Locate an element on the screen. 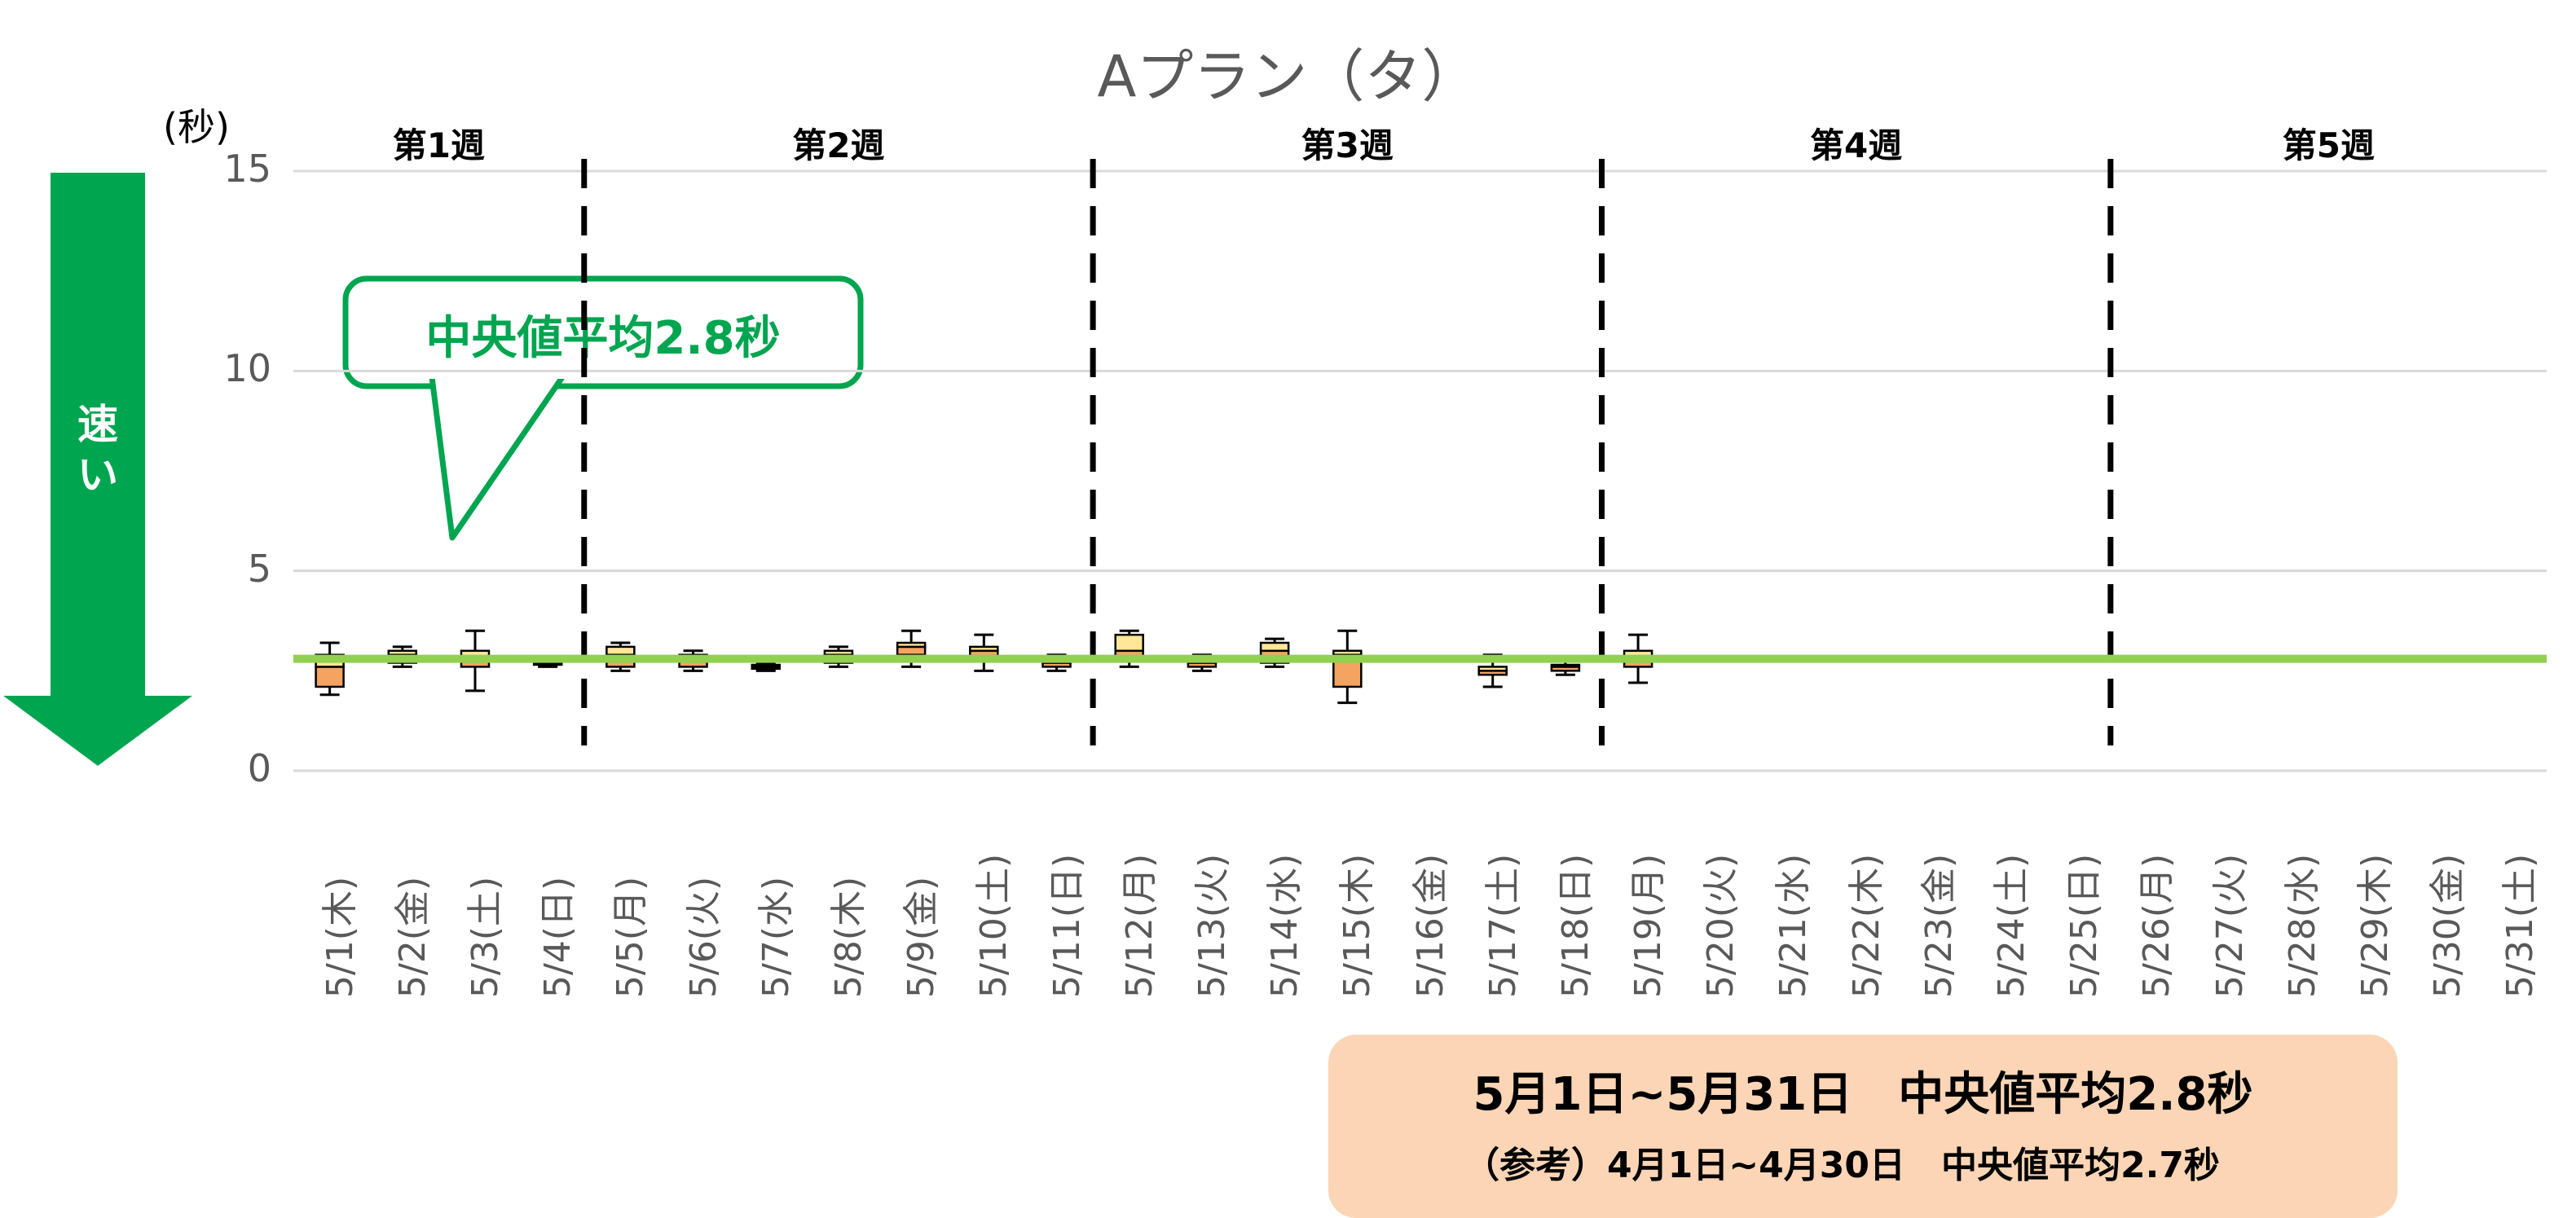 This screenshot has width=2576, height=1218. x-tick-label: 5/30(金) is located at coordinates (2448, 925).